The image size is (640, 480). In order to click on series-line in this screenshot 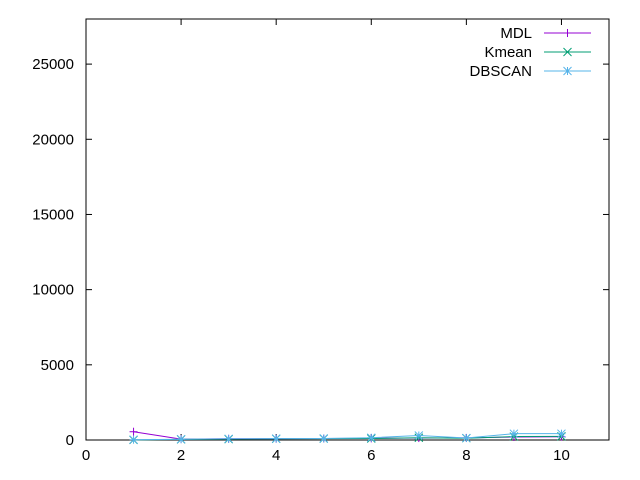, I will do `click(347, 437)`.